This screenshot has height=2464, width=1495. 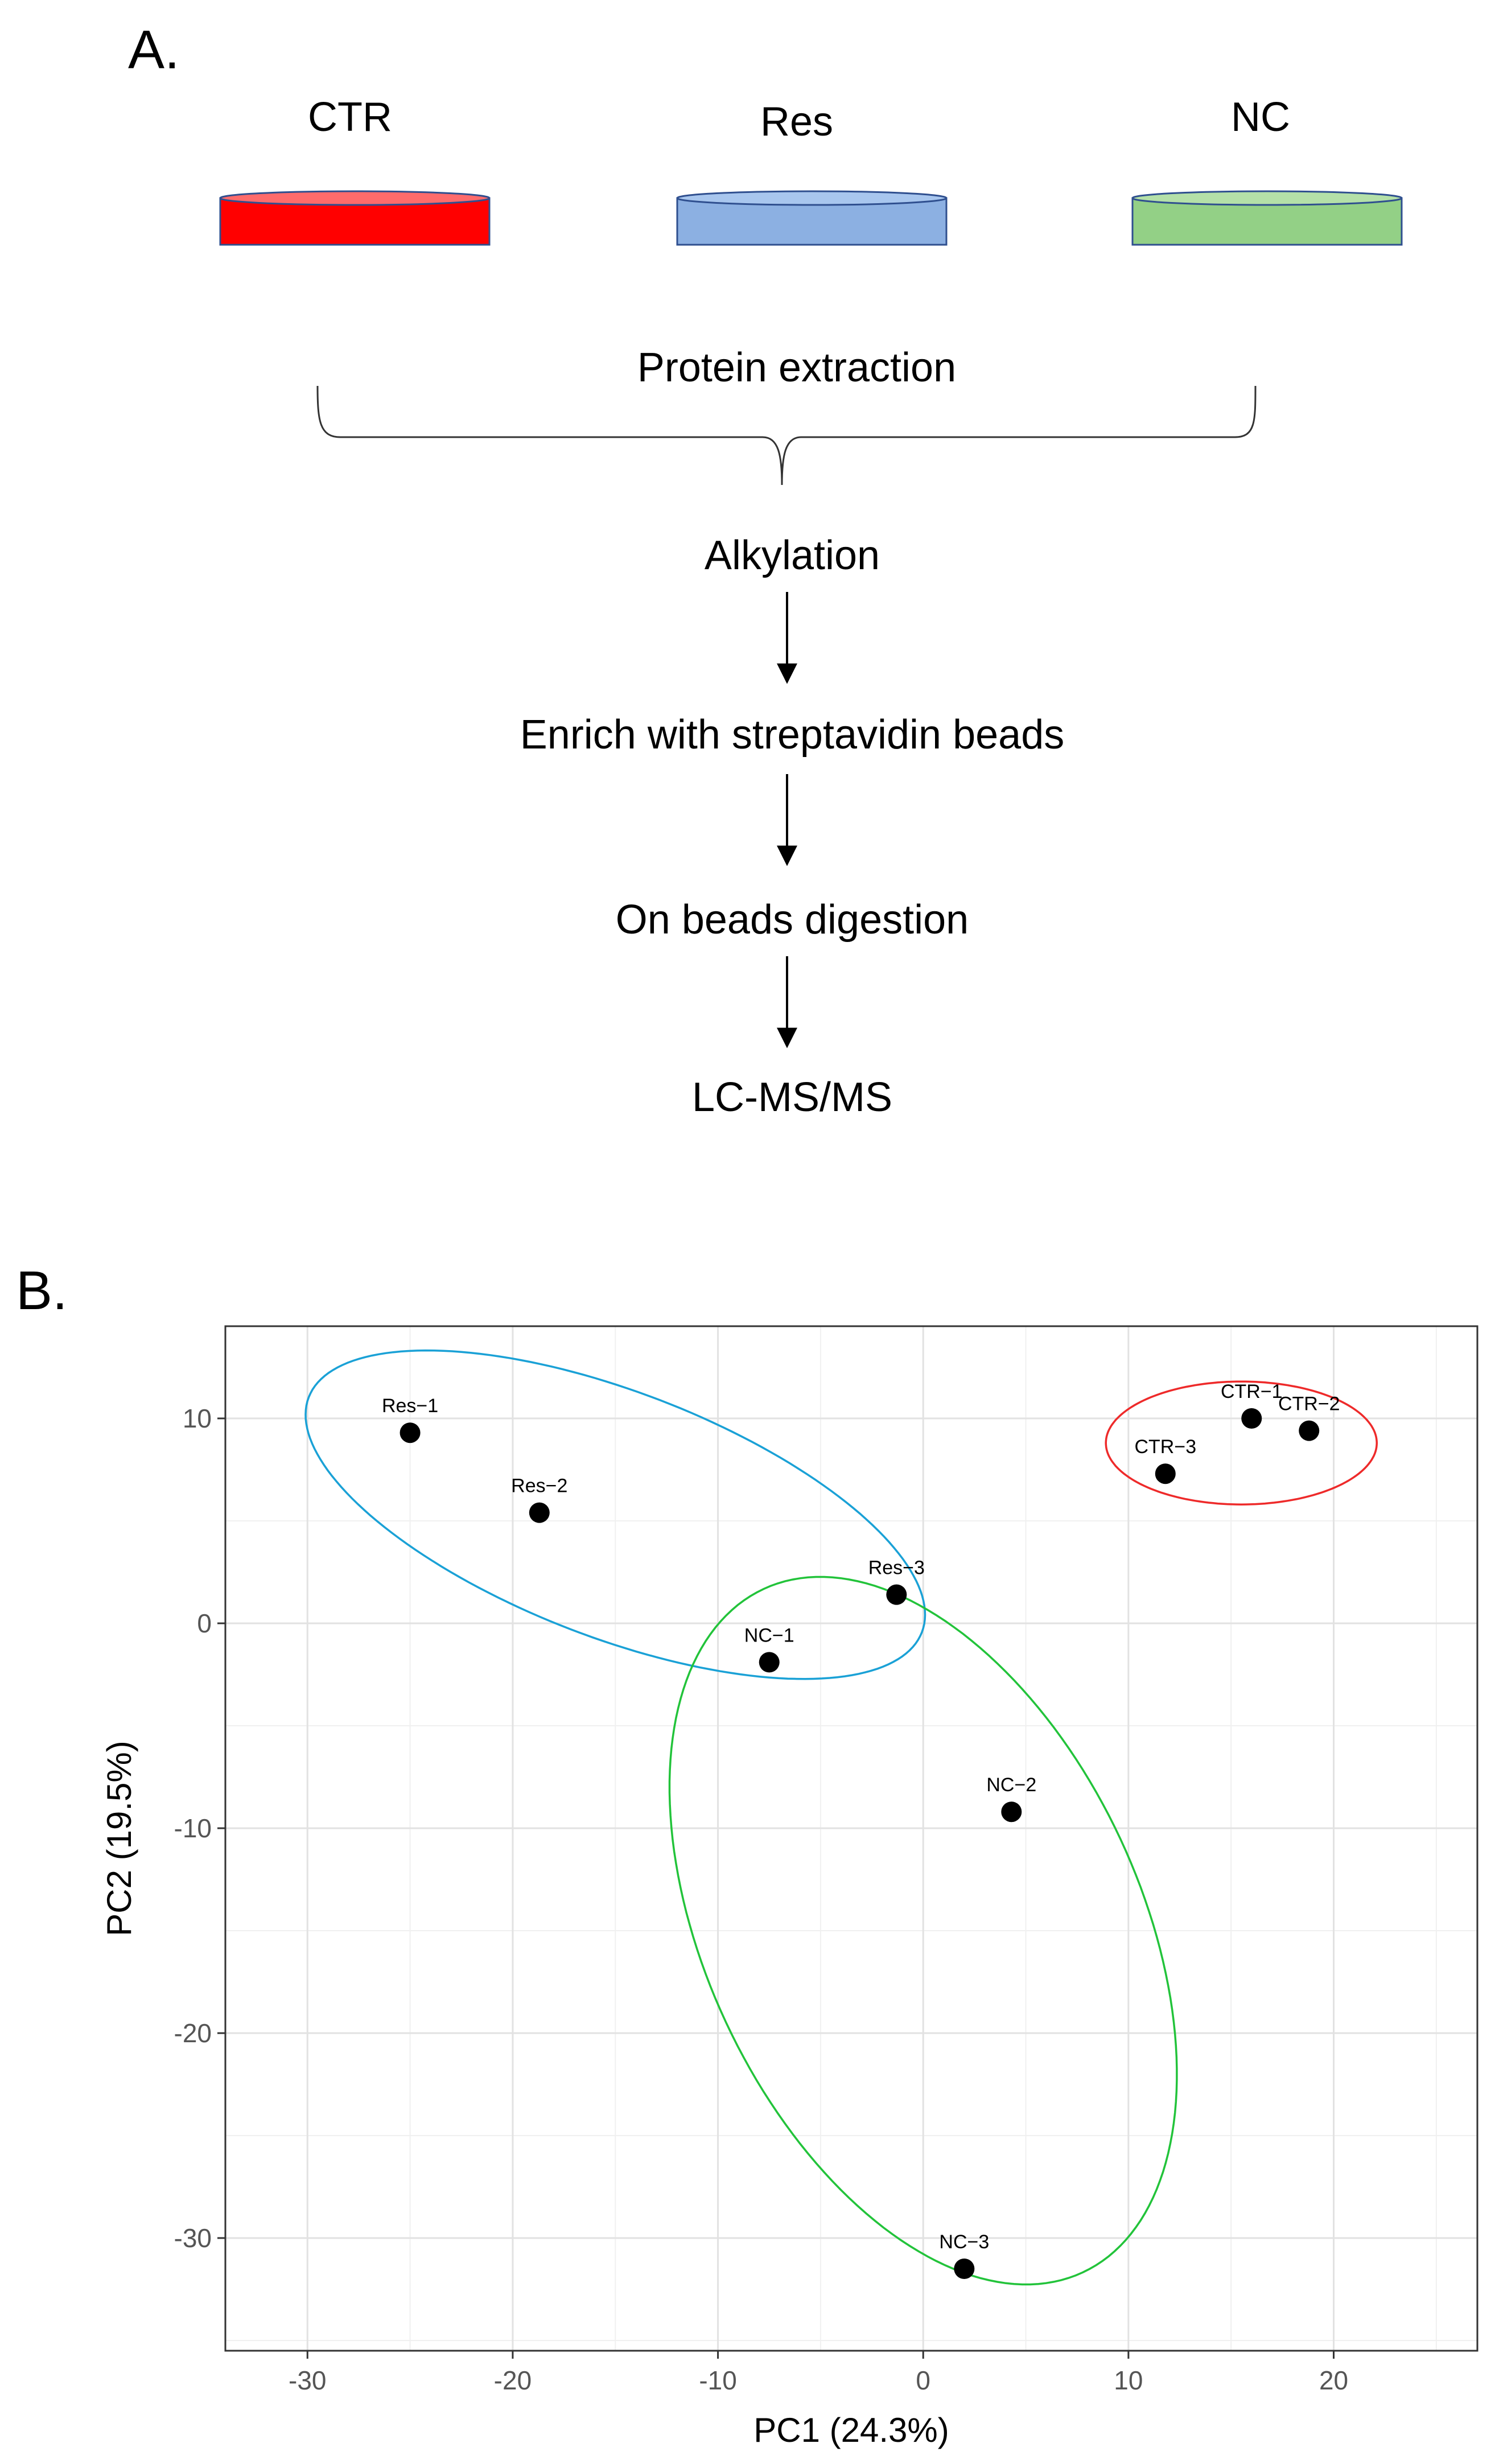 I want to click on dish-ctr-body, so click(x=355, y=221).